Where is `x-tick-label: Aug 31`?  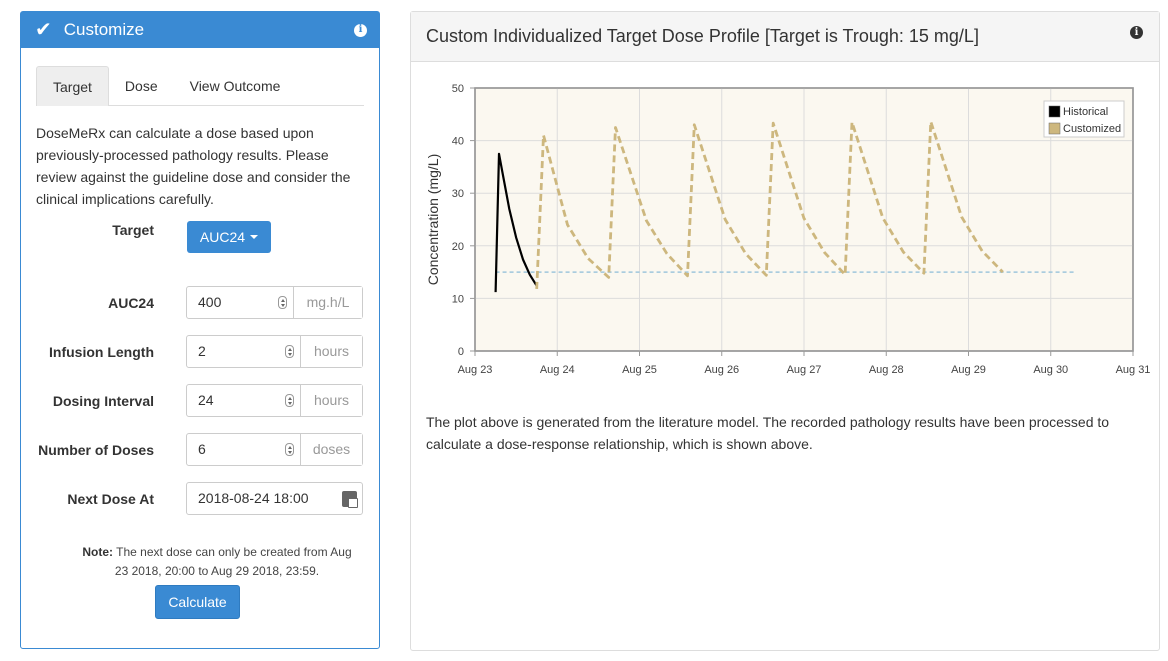 x-tick-label: Aug 31 is located at coordinates (1133, 370).